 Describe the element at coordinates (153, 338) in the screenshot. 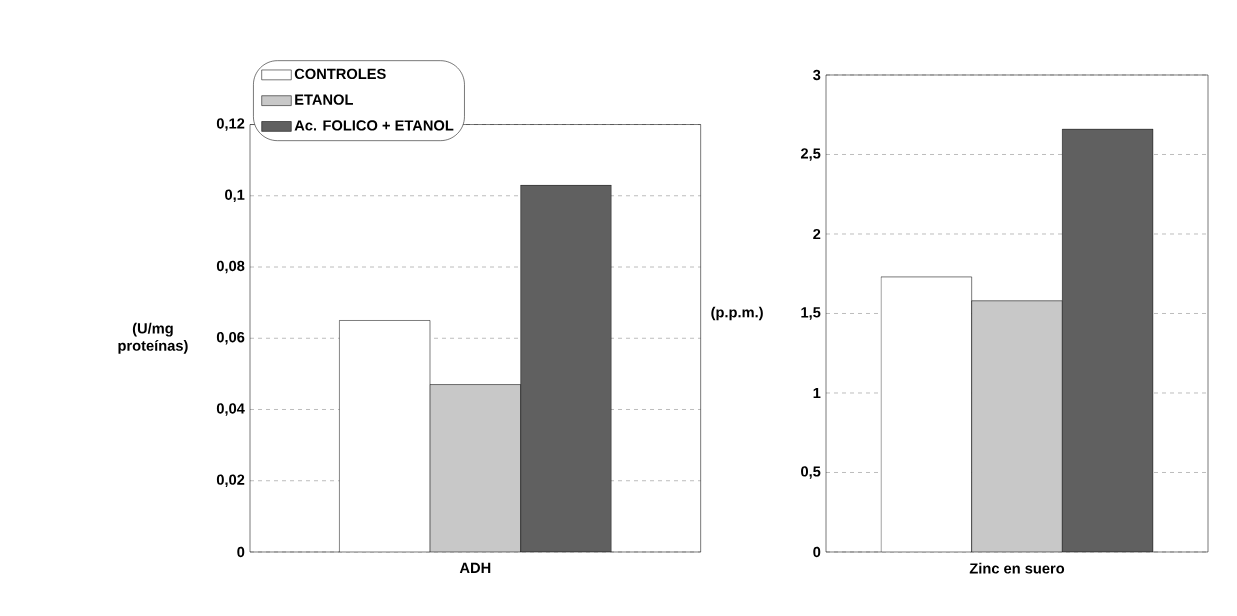

I see `y-axis-title: (U/mg proteínas)` at that location.